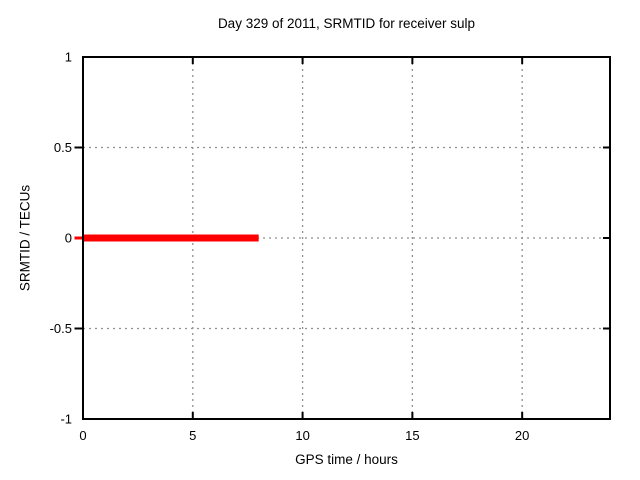 Image resolution: width=640 pixels, height=480 pixels. I want to click on x-tick-label: 15, so click(412, 435).